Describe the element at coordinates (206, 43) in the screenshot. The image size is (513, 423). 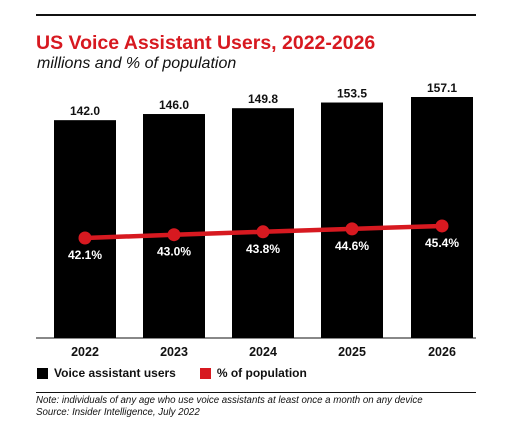
I see `chart-title: US Voice Assistant Users, 2022-2026` at that location.